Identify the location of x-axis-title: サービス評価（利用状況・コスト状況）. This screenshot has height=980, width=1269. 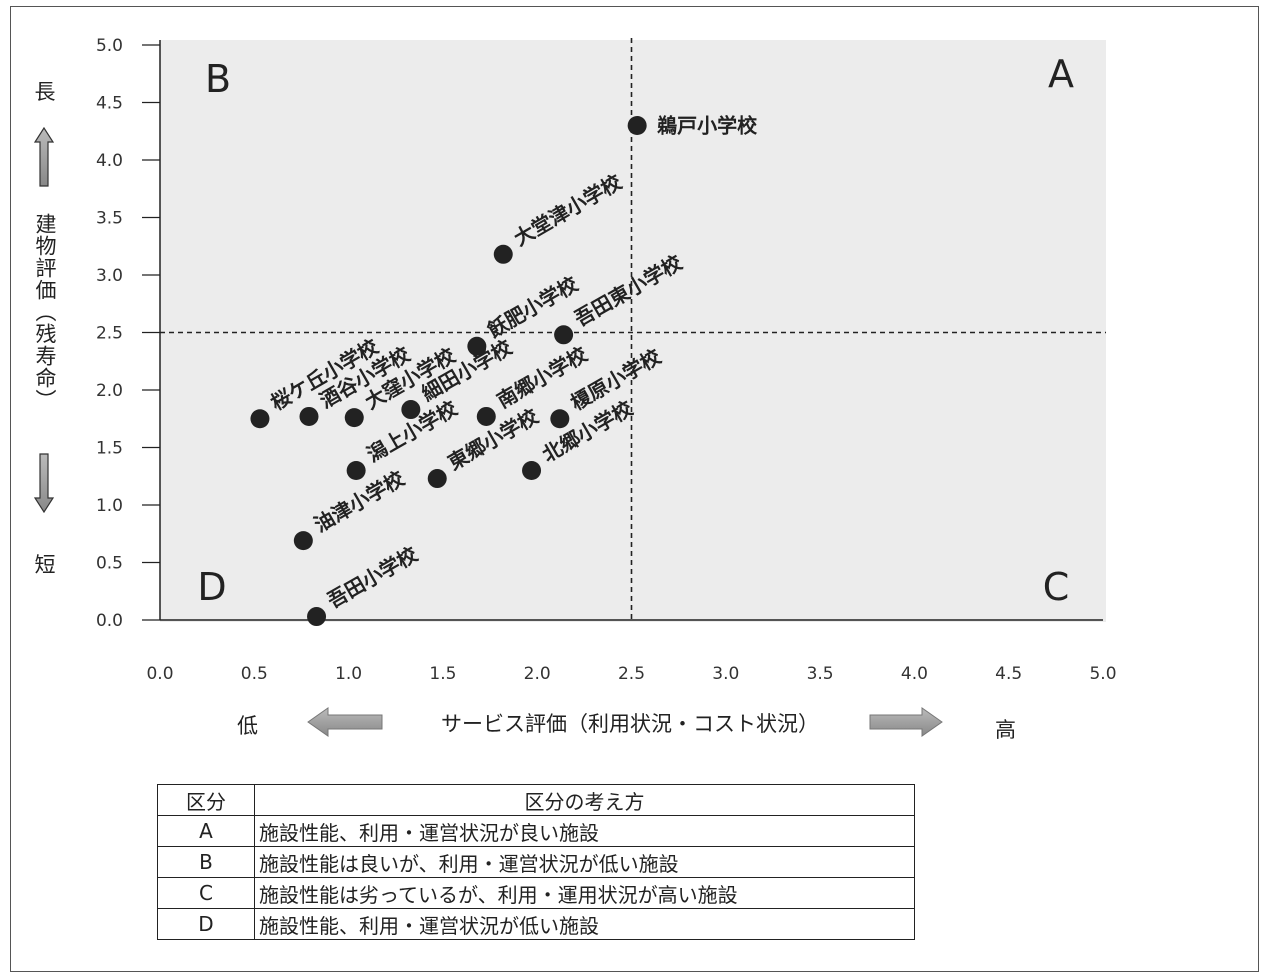
(630, 724).